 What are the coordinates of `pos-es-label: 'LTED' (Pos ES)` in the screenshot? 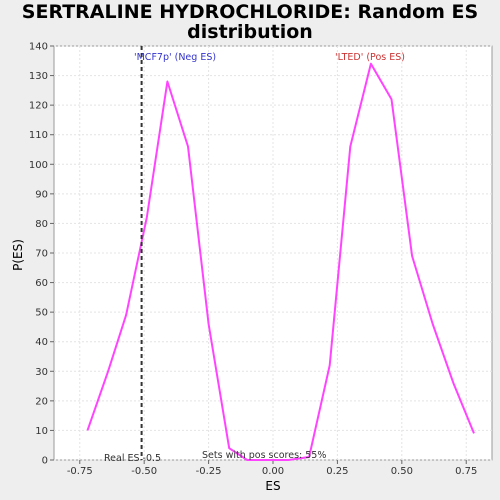 It's located at (370, 57).